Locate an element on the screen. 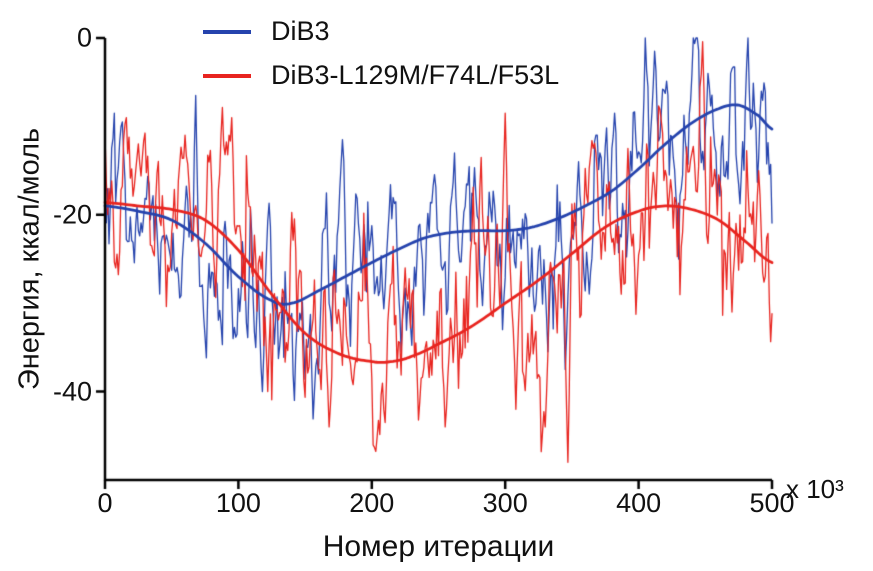 The image size is (873, 571). x-tick-label: 0 is located at coordinates (105, 503).